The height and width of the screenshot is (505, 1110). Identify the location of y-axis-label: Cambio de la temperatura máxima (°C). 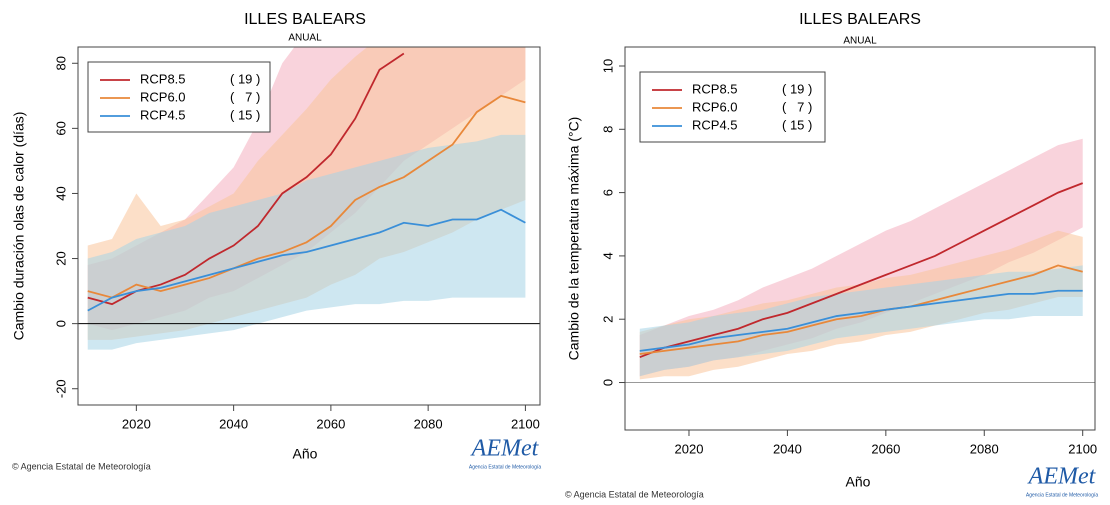
(574, 239).